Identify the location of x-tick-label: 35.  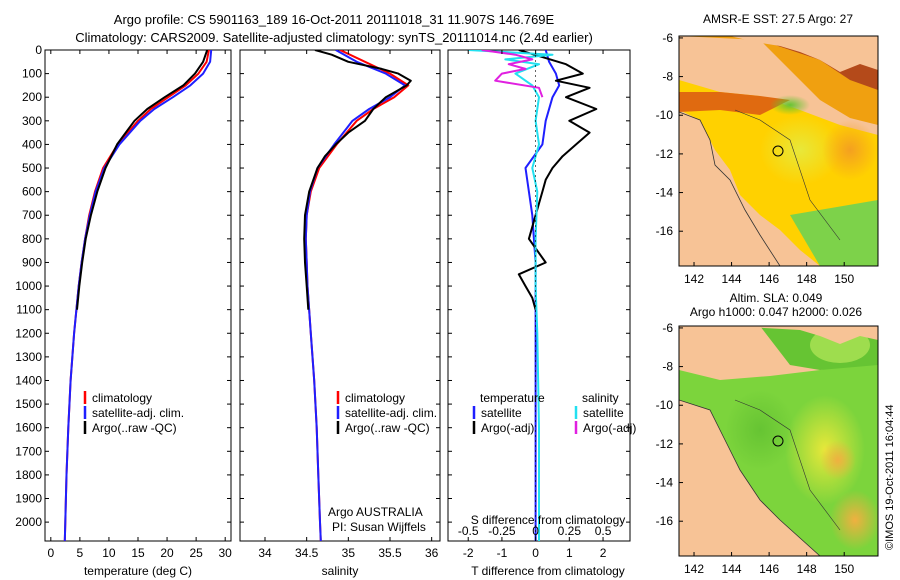
(349, 553).